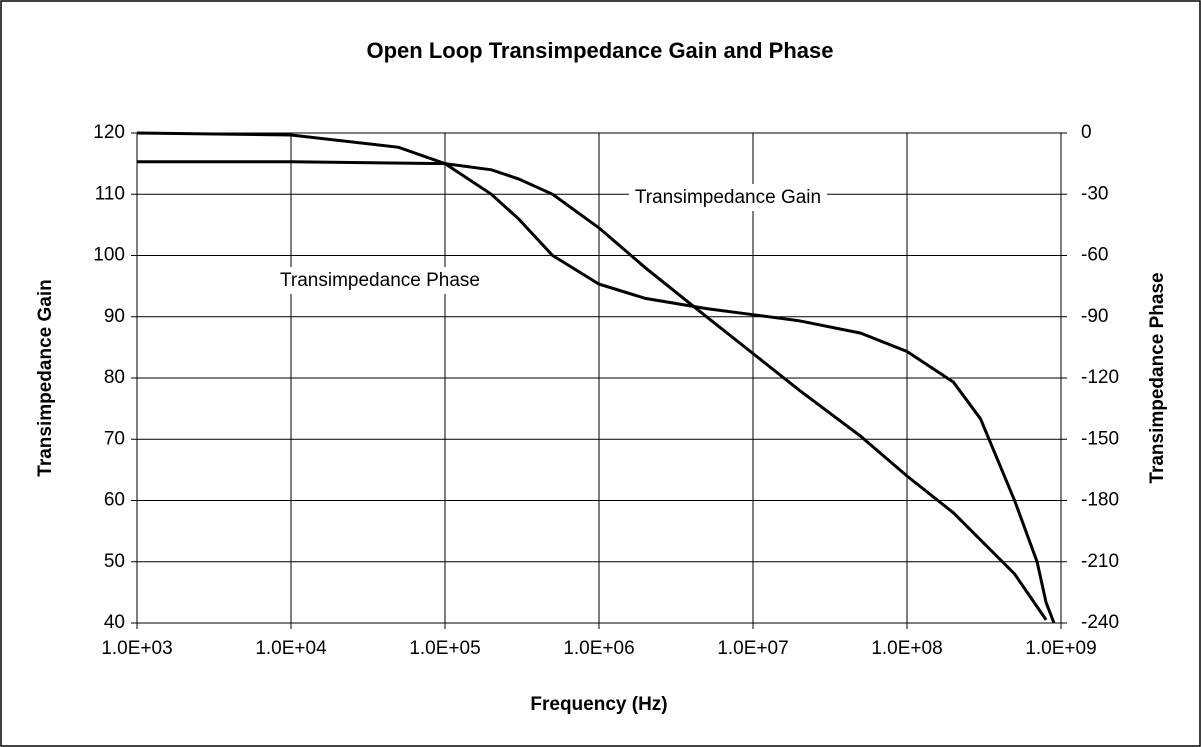  What do you see at coordinates (114, 377) in the screenshot?
I see `y-tick-label: 80` at bounding box center [114, 377].